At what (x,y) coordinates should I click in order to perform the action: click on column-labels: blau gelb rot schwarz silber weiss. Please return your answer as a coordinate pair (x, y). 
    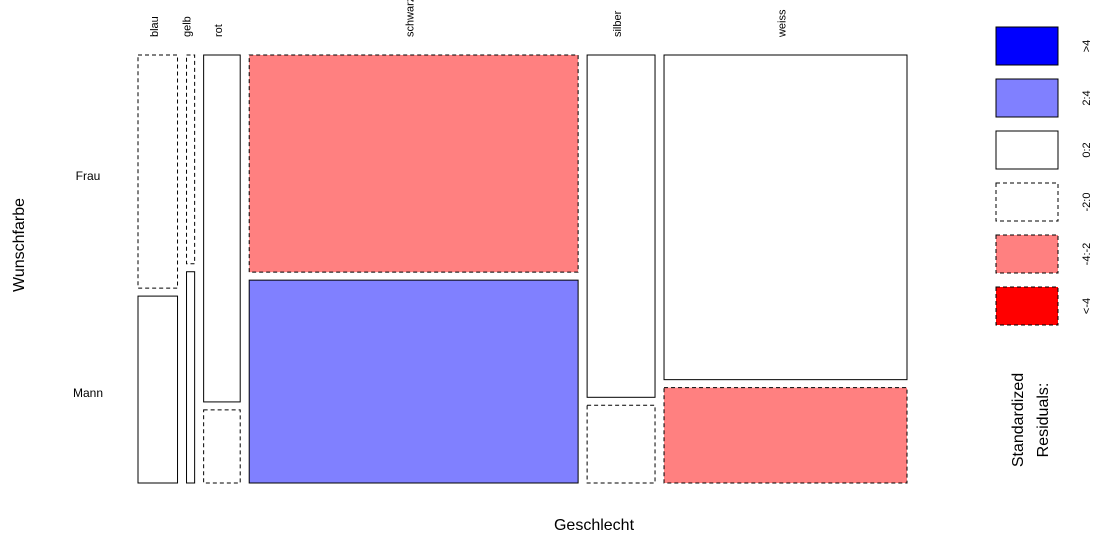
    Looking at the image, I should click on (469, 19).